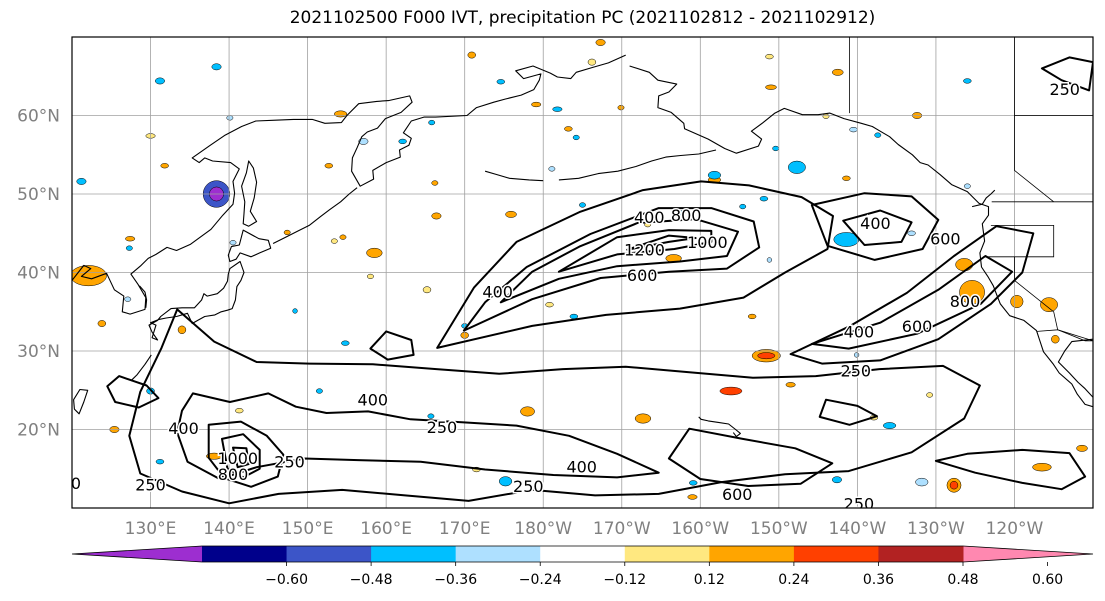 This screenshot has width=1105, height=601. Describe the element at coordinates (878, 580) in the screenshot. I see `colorbar-tick-label: 0.36` at that location.